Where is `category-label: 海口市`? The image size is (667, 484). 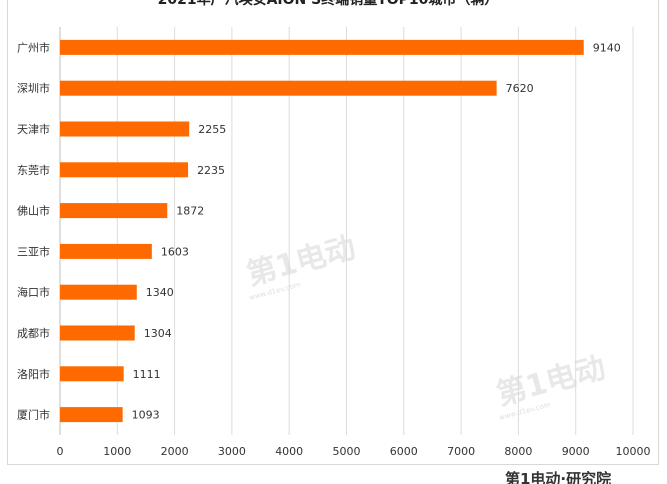 category-label: 海口市 is located at coordinates (33, 292).